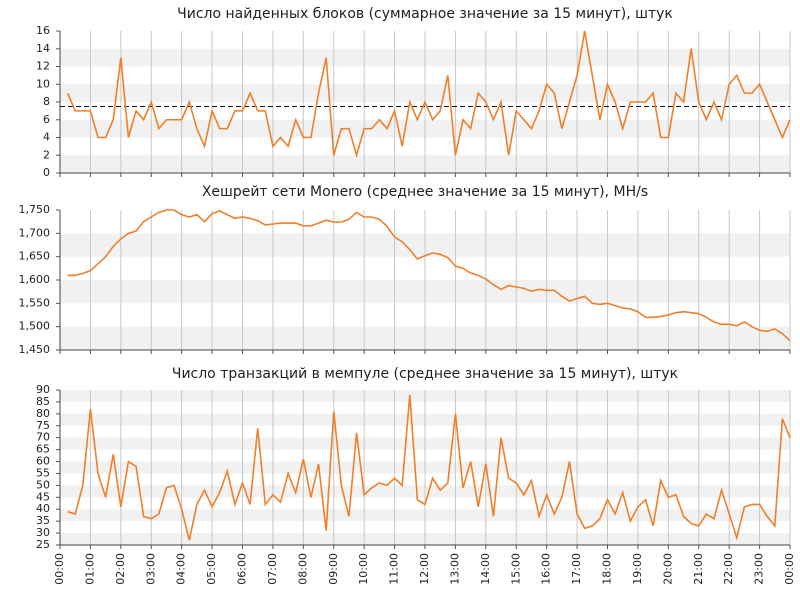  Describe the element at coordinates (667, 569) in the screenshot. I see `x-tick-label: 20:00` at that location.